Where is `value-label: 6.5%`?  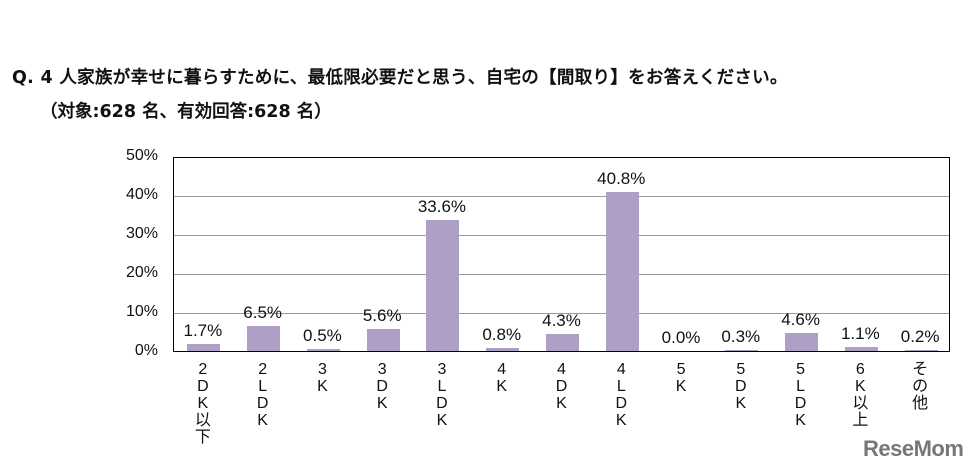
value-label: 6.5% is located at coordinates (263, 312).